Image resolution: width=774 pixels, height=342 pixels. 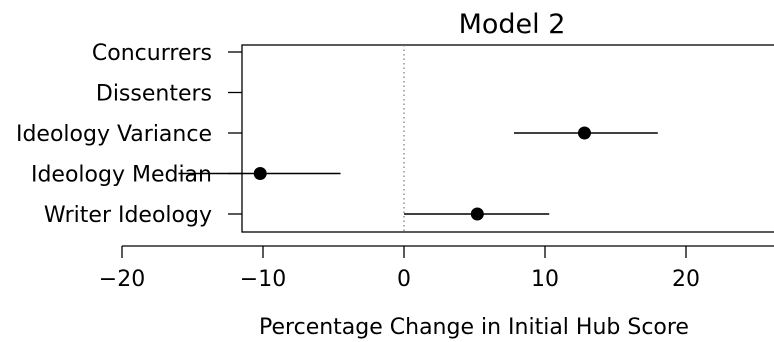 I want to click on y-tick-label: Dissenters, so click(x=154, y=94).